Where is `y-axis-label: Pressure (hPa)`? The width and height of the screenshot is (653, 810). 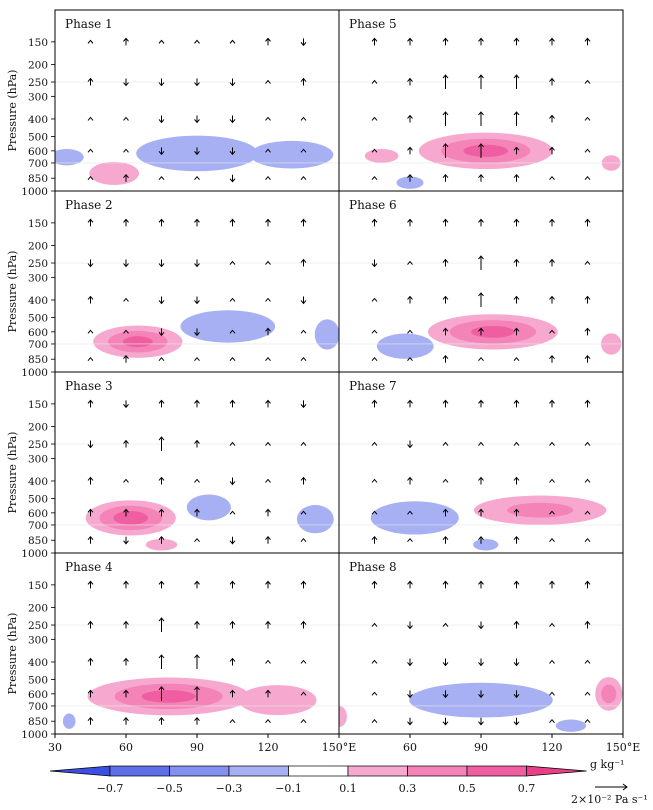 y-axis-label: Pressure (hPa) is located at coordinates (12, 111).